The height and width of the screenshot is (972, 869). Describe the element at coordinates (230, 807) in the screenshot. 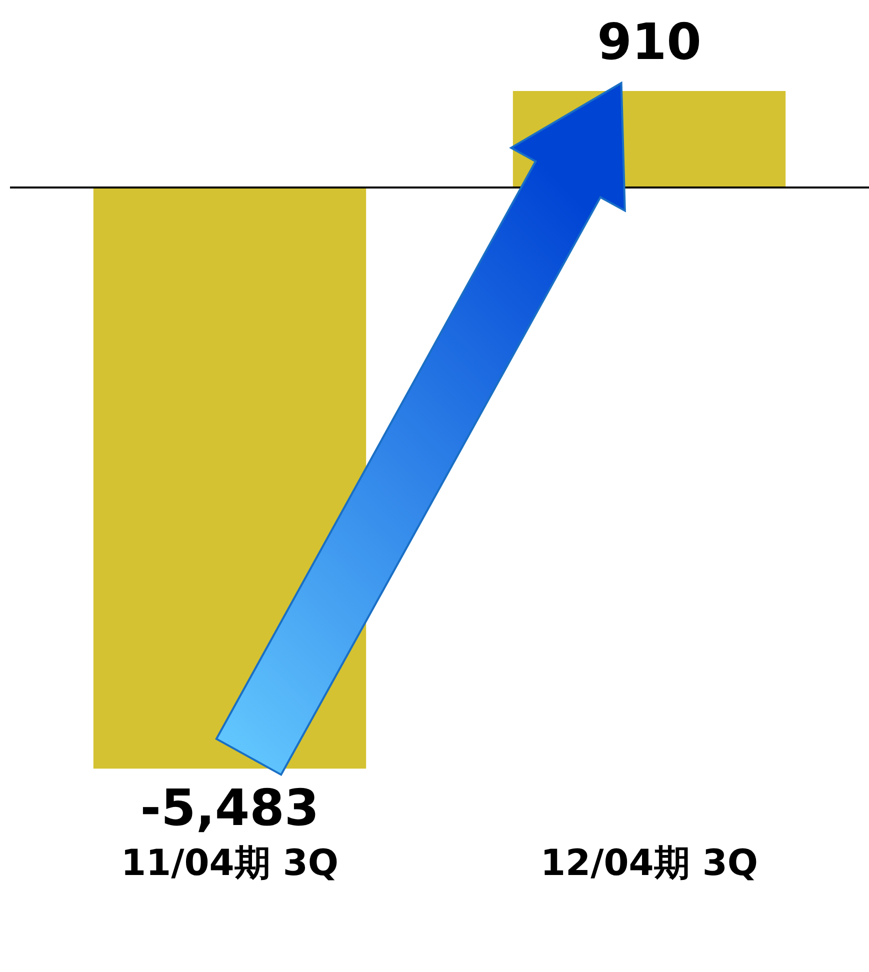

I see `data-label: -5,483` at that location.